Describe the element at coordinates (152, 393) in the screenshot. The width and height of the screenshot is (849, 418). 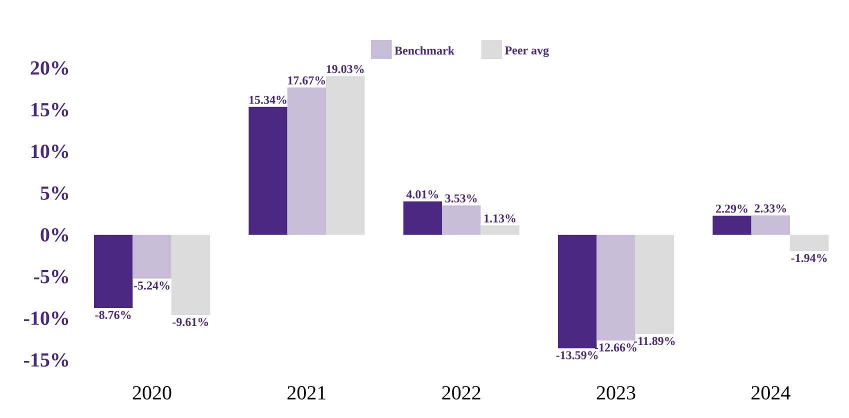
I see `x-tick-label: 2020` at that location.